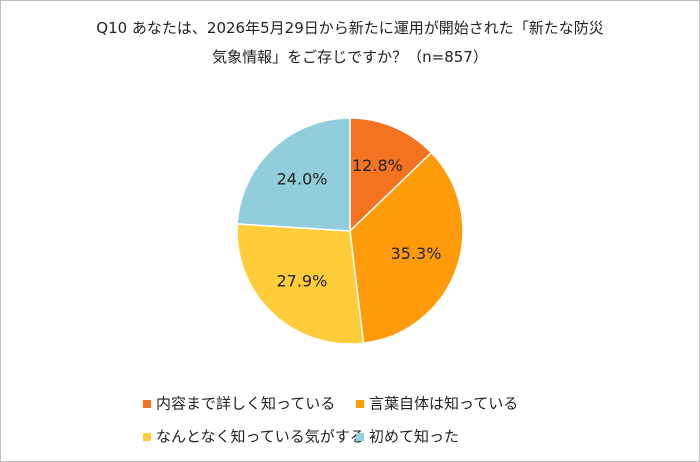  Describe the element at coordinates (416, 253) in the screenshot. I see `data-label: 35.3%` at that location.